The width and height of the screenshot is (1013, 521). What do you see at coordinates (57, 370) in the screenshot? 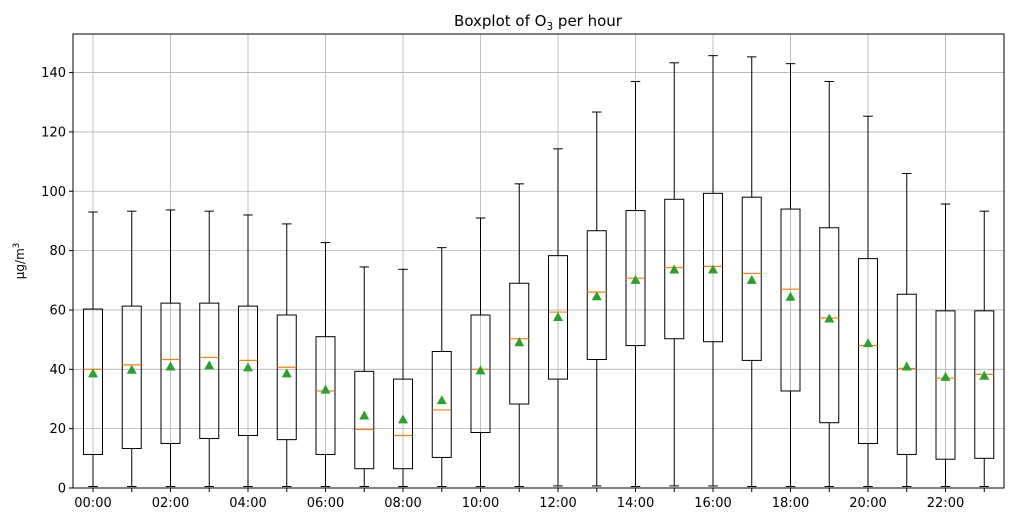
I see `y-tick-label: 40` at bounding box center [57, 370].